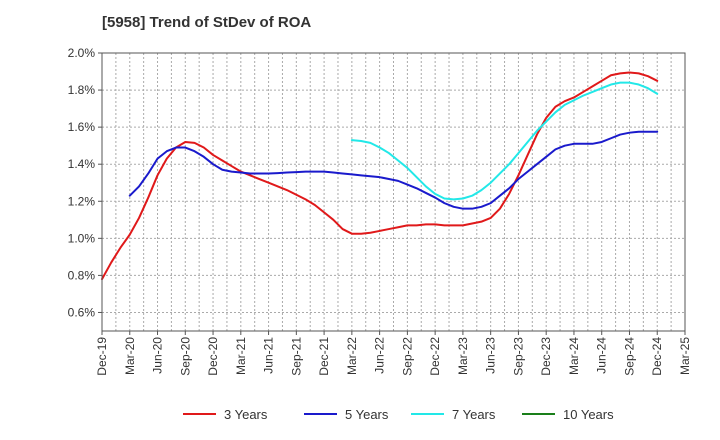 The height and width of the screenshot is (440, 720). Describe the element at coordinates (246, 414) in the screenshot. I see `legend-label-3-years: 3 Years` at that location.